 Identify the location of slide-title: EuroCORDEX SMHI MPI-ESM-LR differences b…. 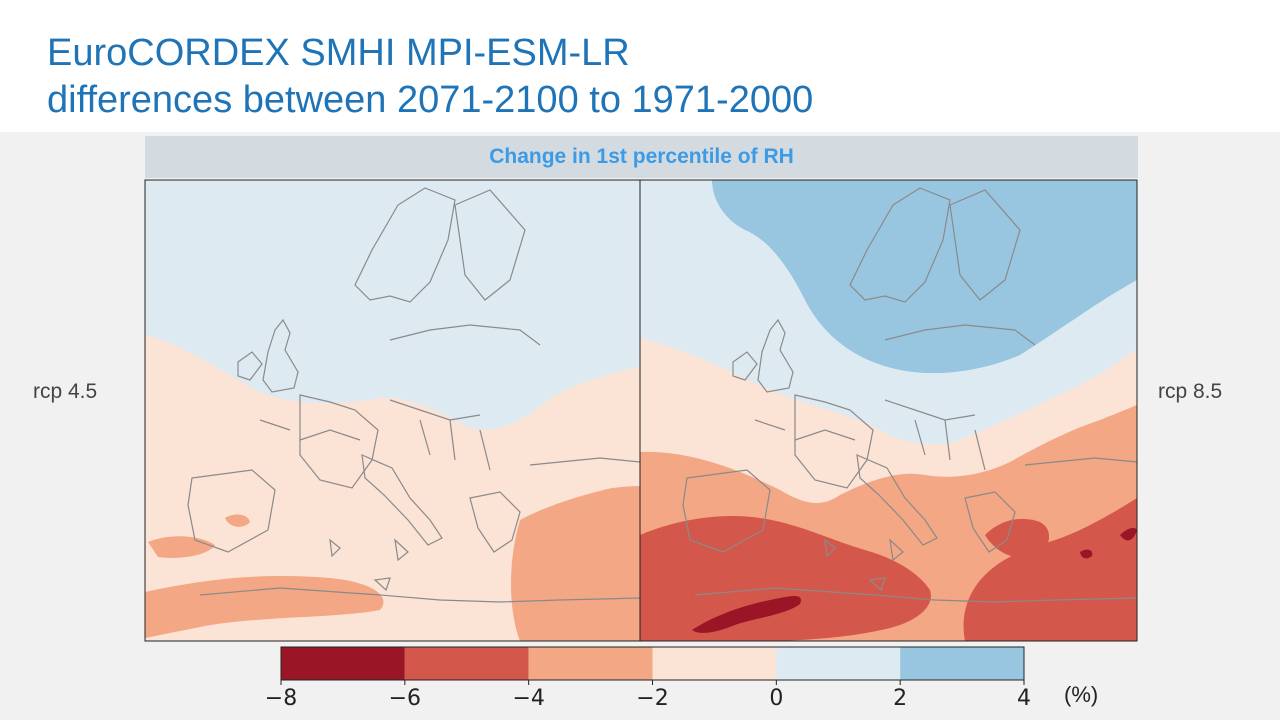
(430, 77).